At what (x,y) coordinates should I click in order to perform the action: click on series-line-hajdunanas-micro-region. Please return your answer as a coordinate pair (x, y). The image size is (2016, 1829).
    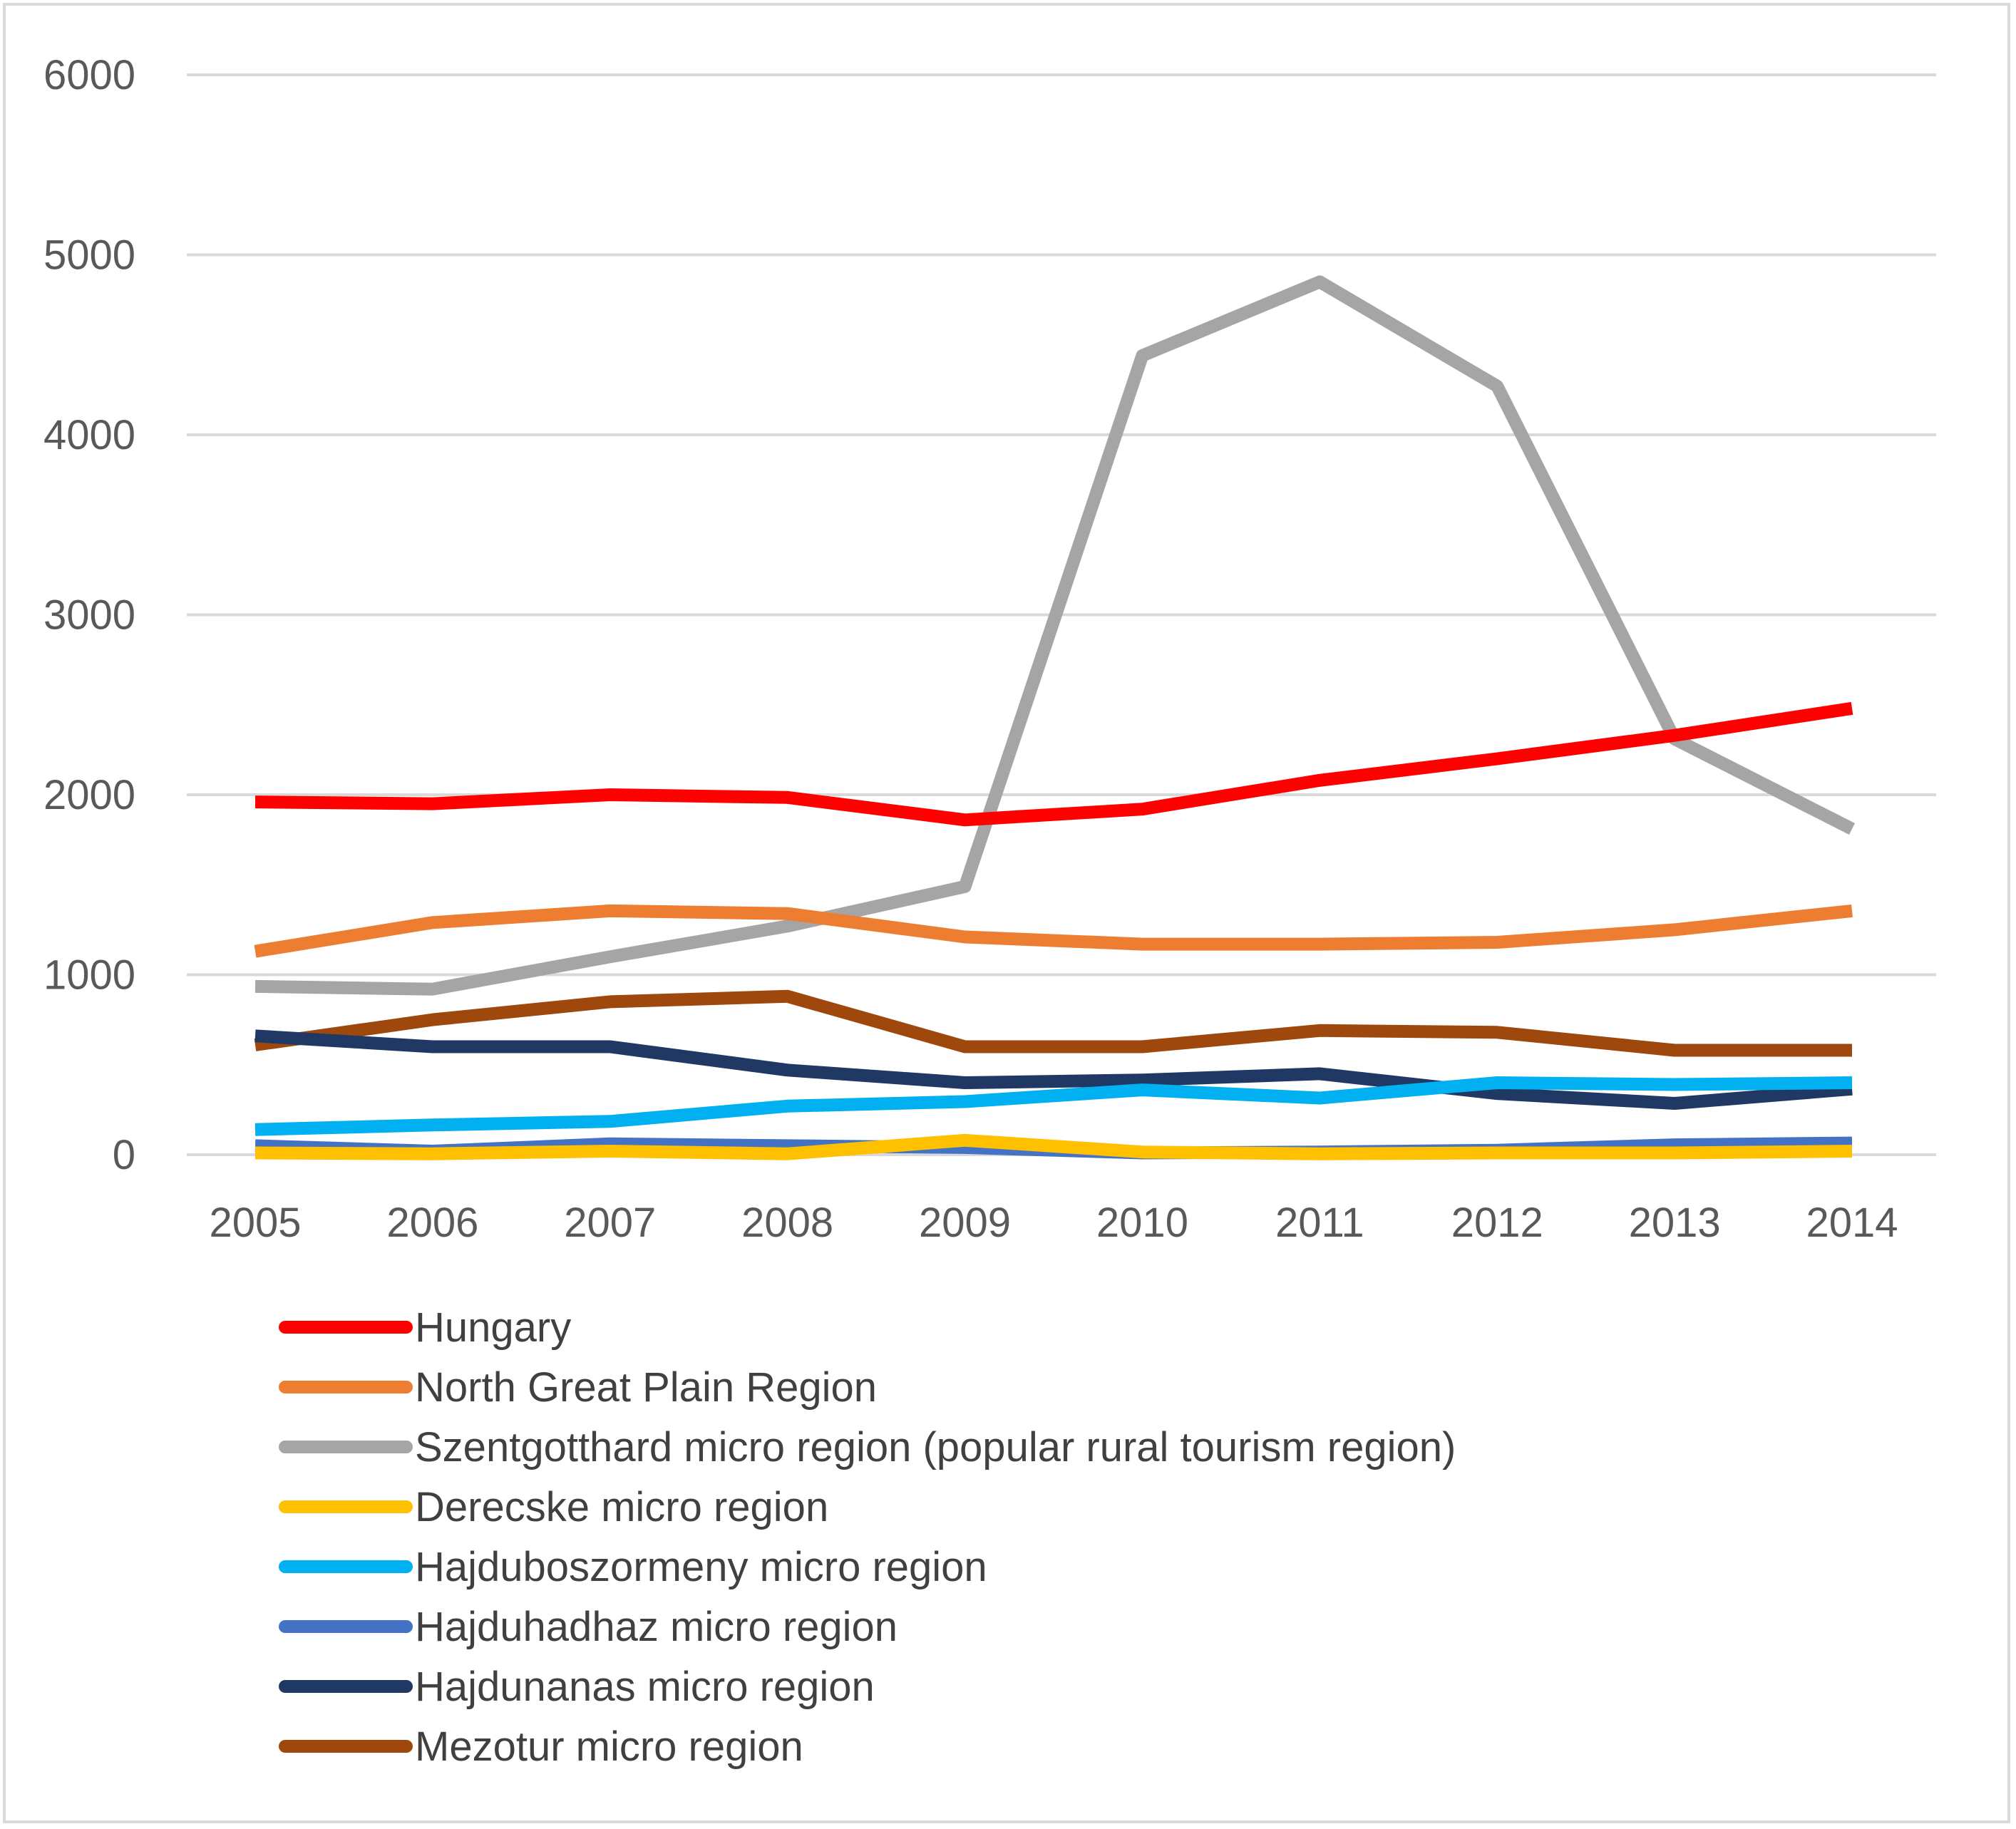
    Looking at the image, I should click on (1053, 1069).